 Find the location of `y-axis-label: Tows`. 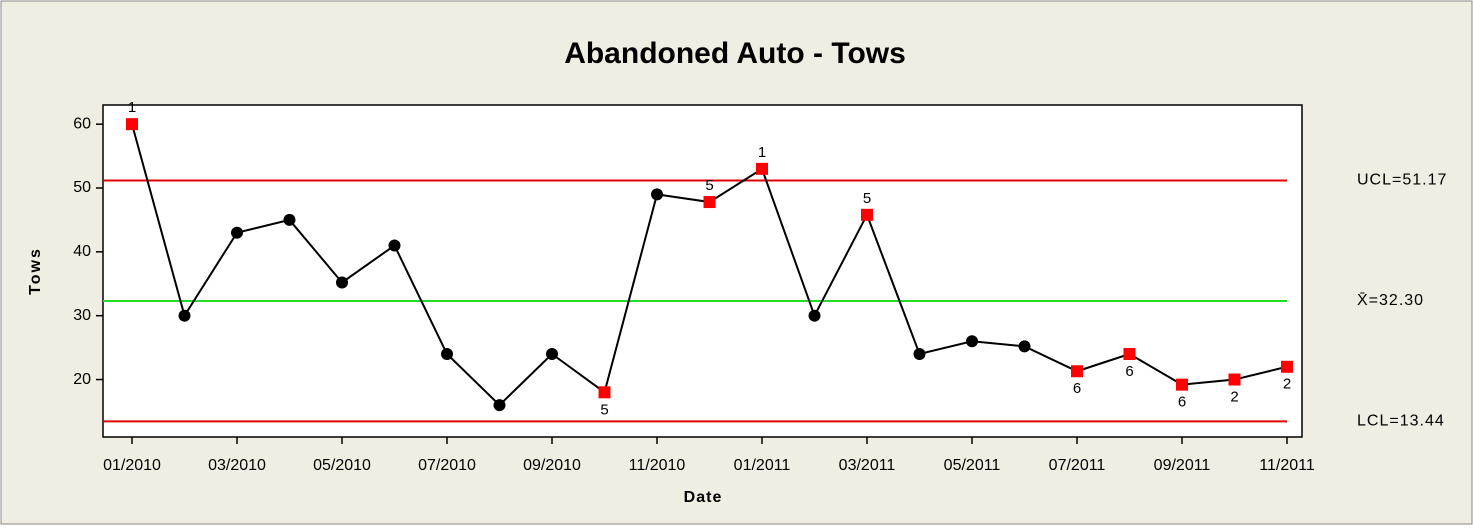

y-axis-label: Tows is located at coordinates (35, 271).